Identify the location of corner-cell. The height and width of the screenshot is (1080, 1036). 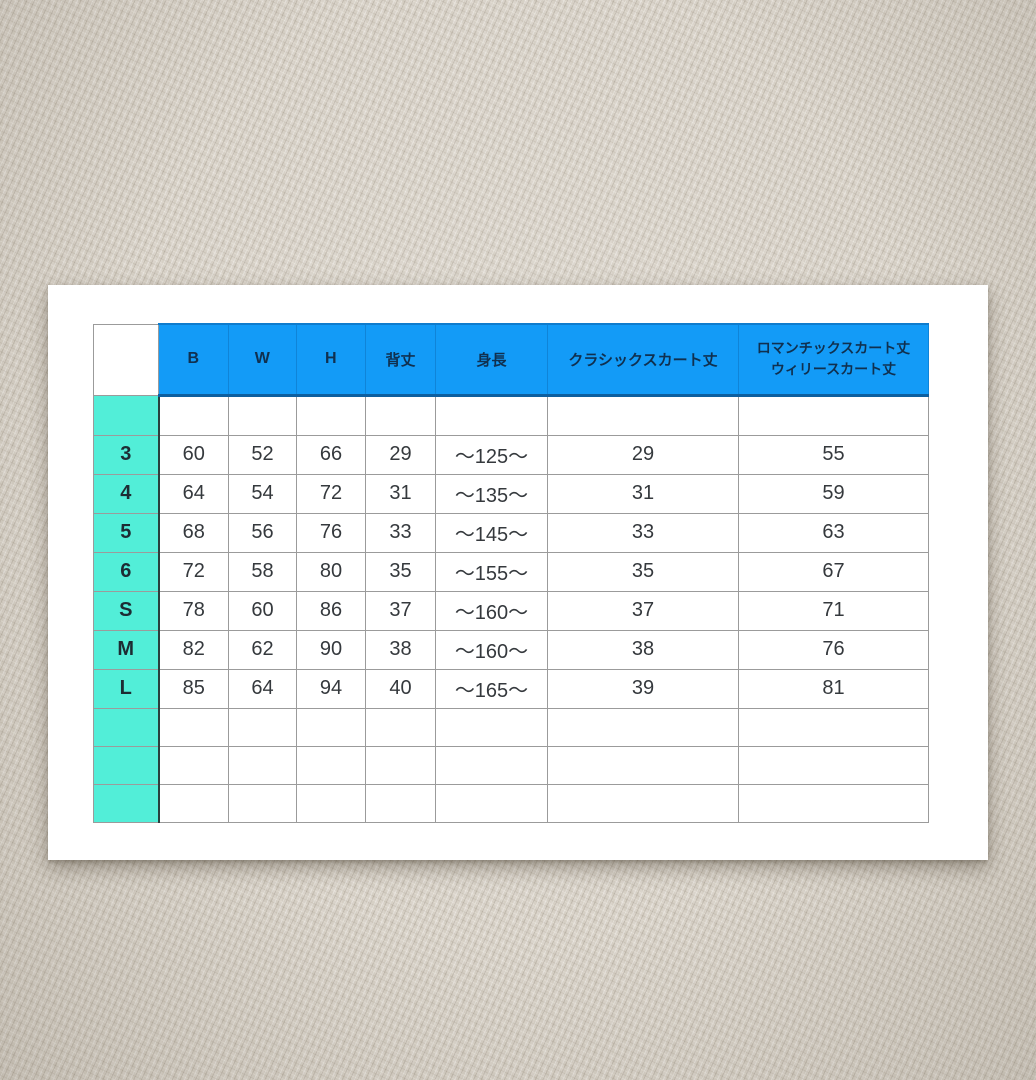
(126, 359).